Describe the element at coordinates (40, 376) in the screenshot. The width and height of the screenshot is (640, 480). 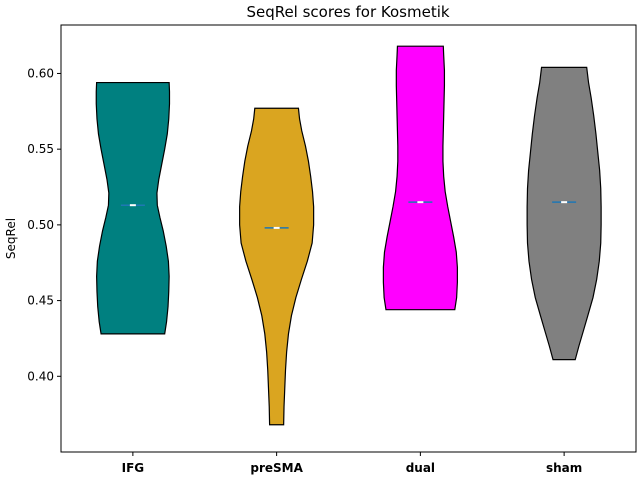
I see `y-tick-label: 0.40` at that location.